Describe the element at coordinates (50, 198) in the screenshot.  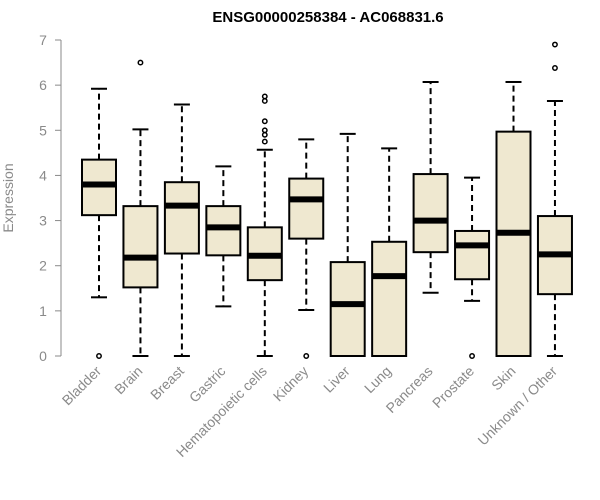
I see `y-axis: 0 1 2 3 4 5 6 7` at that location.